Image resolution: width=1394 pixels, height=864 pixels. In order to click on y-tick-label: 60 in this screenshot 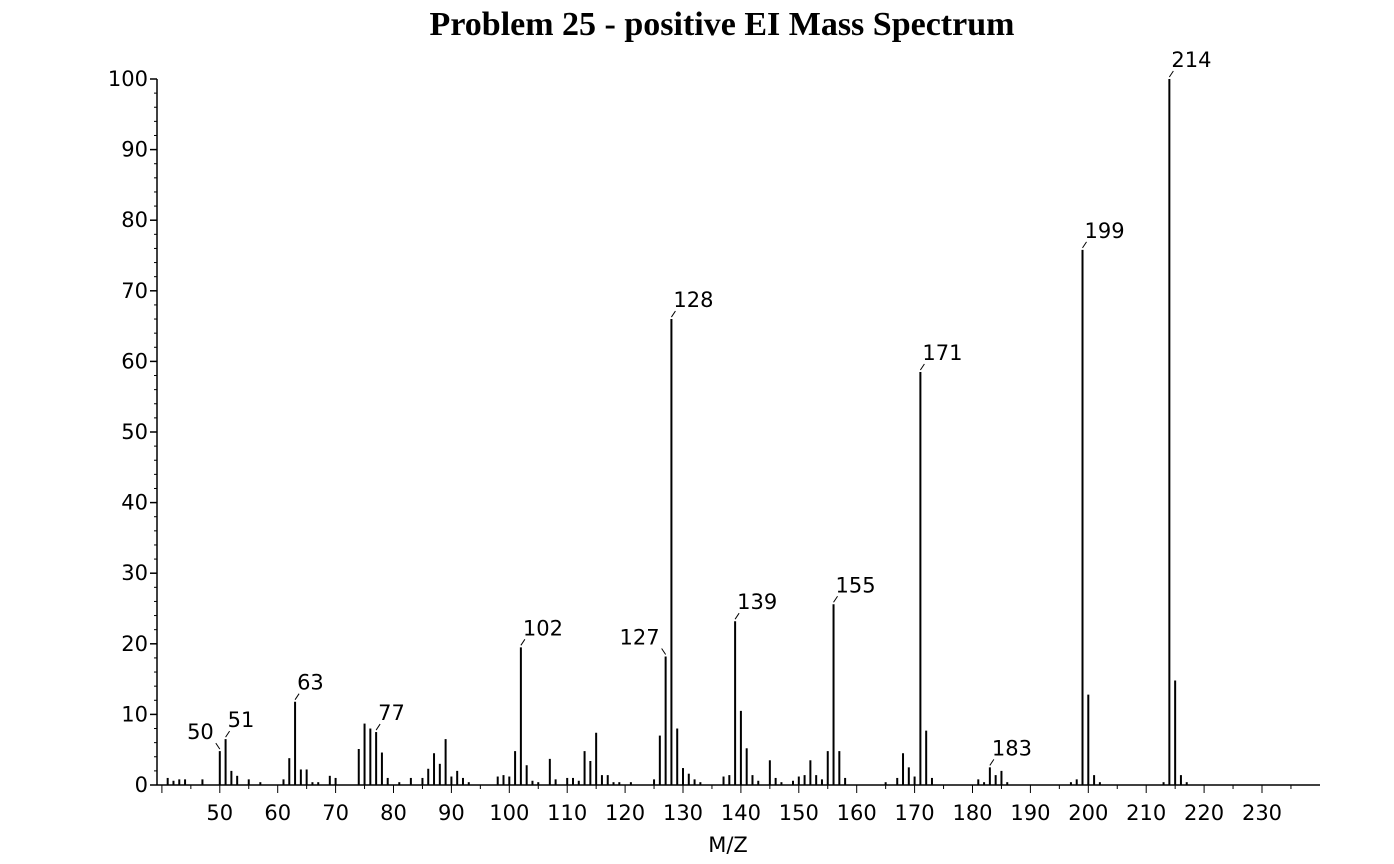, I will do `click(134, 361)`.